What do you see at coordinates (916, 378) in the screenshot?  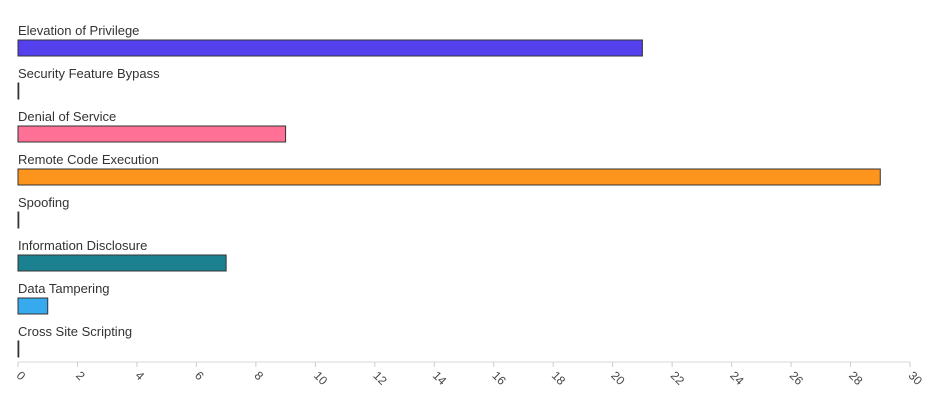 I see `x-tick-label: 30` at bounding box center [916, 378].